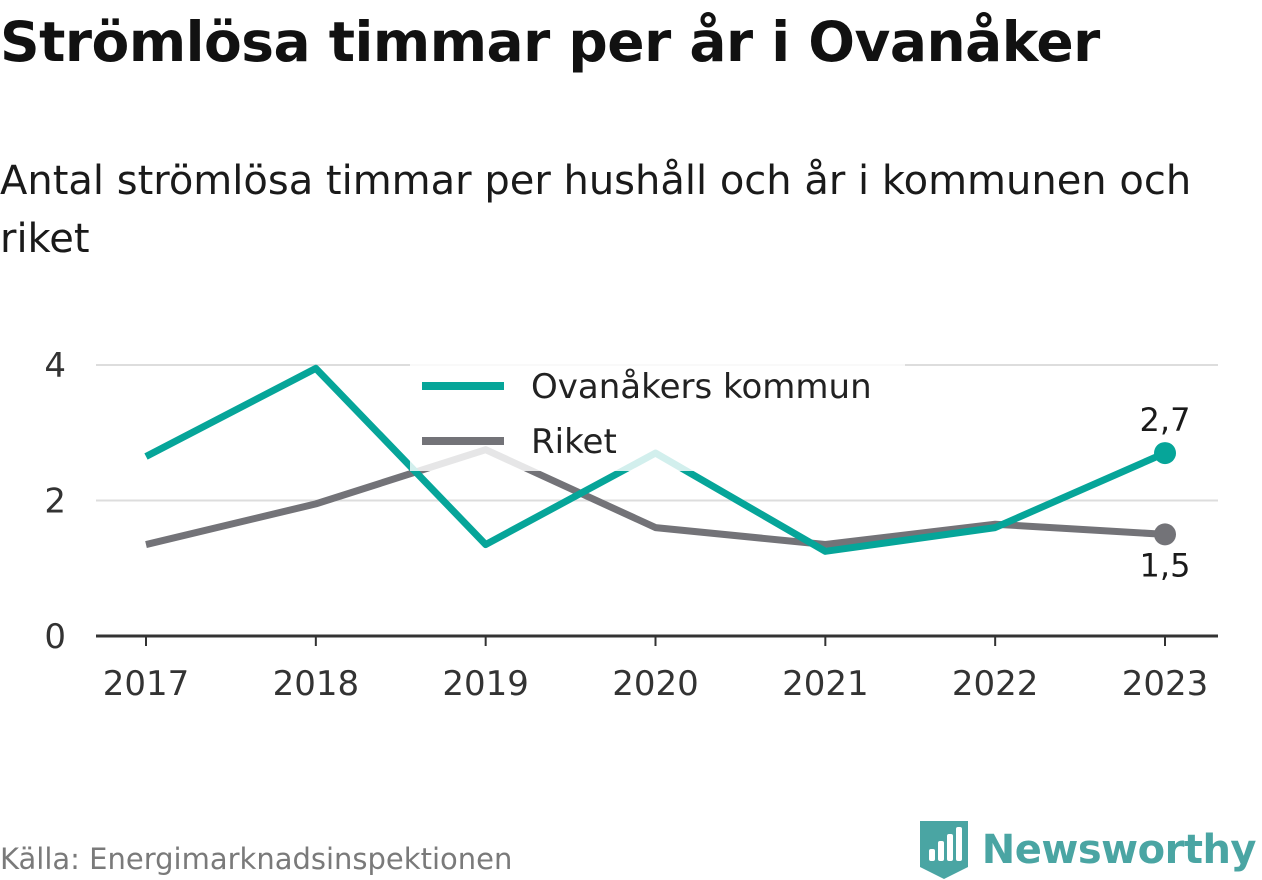 This screenshot has width=1262, height=880. Describe the element at coordinates (943, 850) in the screenshot. I see `newsworthy-logo-icon` at that location.